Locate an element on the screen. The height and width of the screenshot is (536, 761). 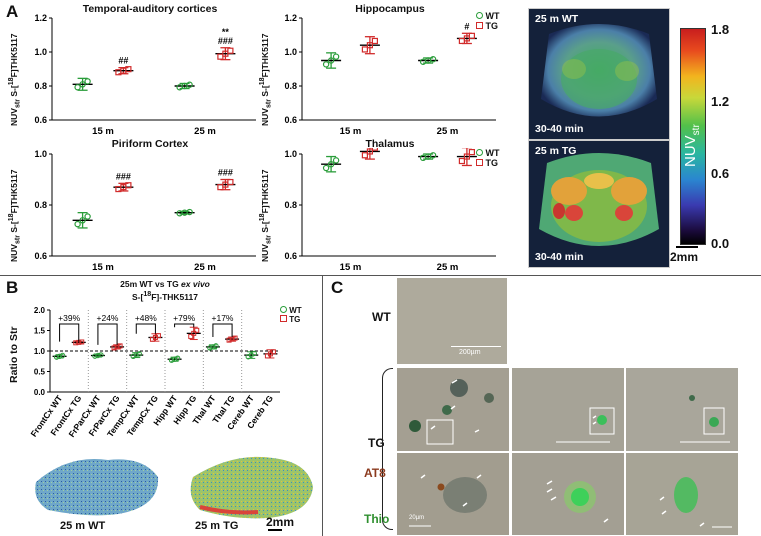
y-tick-label: 0.0 is located at coordinates (40, 392).